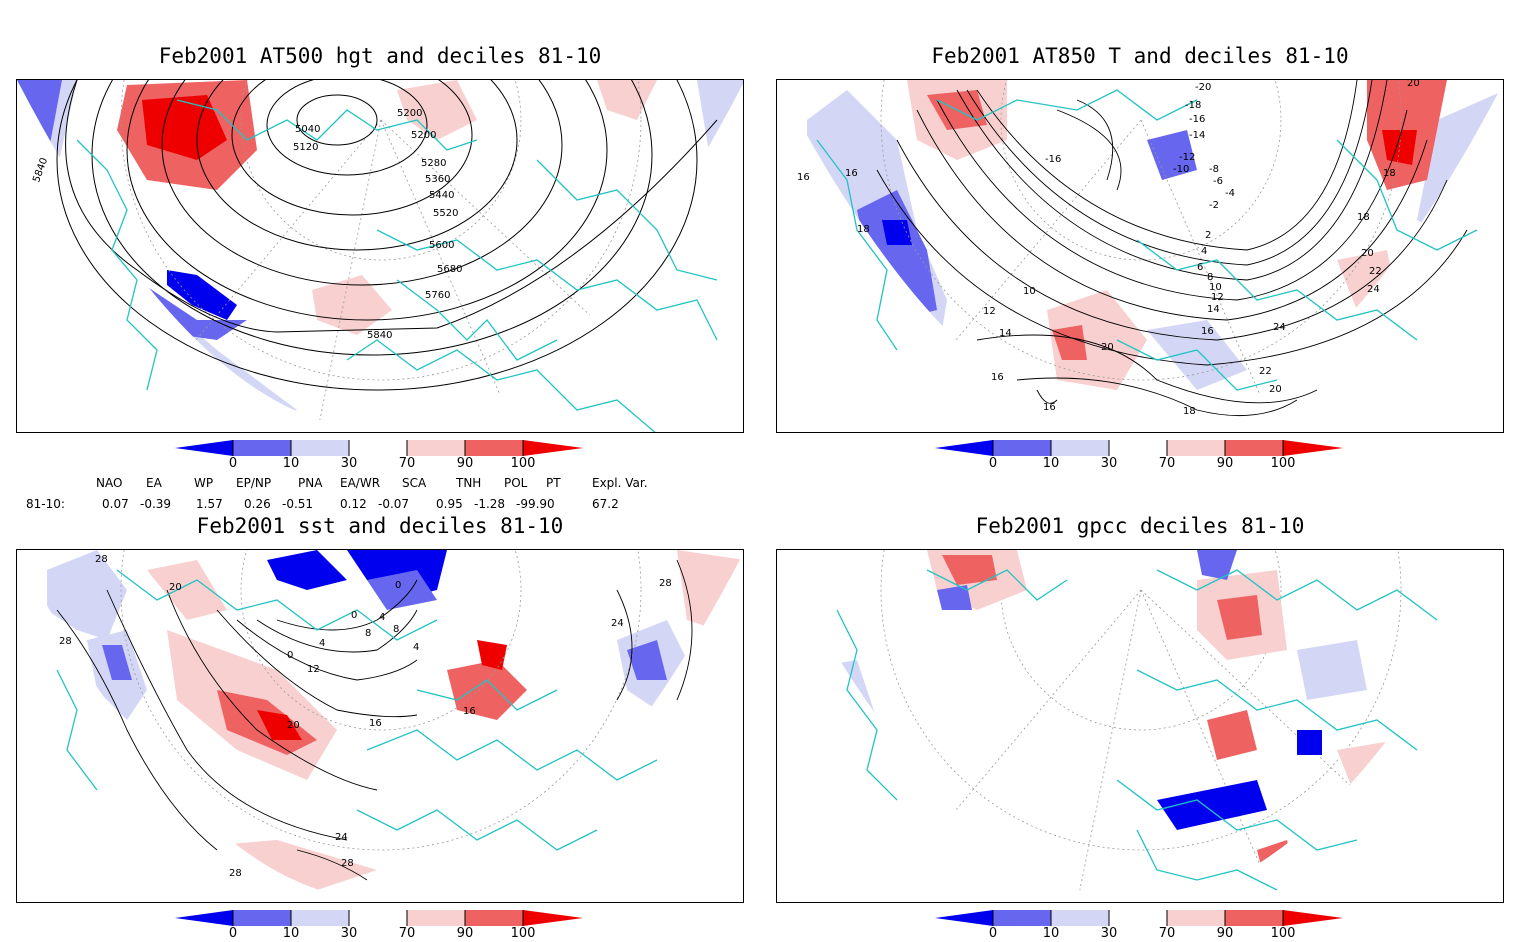 The width and height of the screenshot is (1520, 942). Describe the element at coordinates (310, 483) in the screenshot. I see `index-header: PNA` at that location.